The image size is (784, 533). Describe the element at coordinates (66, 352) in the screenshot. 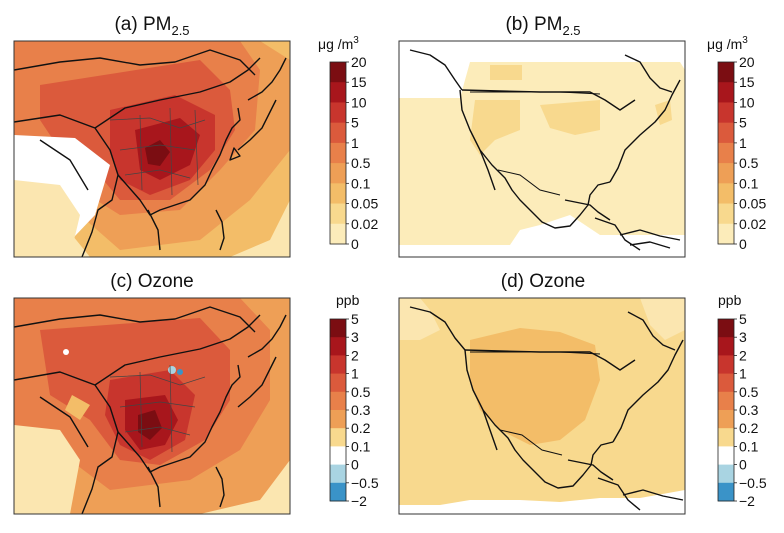

I see `panel-c-zero-cell` at that location.